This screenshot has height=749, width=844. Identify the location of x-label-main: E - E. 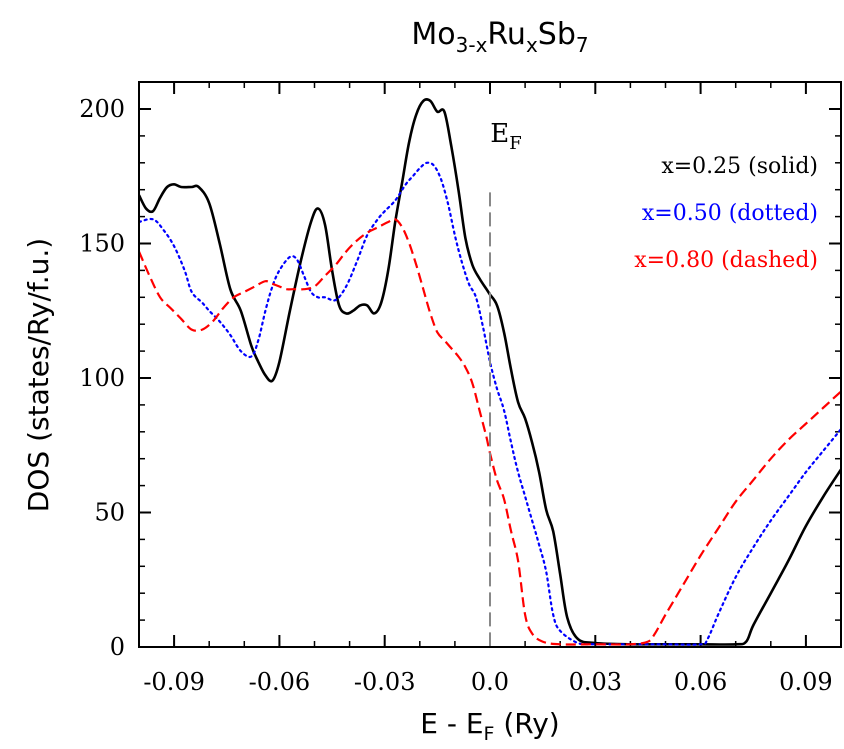
(451, 723).